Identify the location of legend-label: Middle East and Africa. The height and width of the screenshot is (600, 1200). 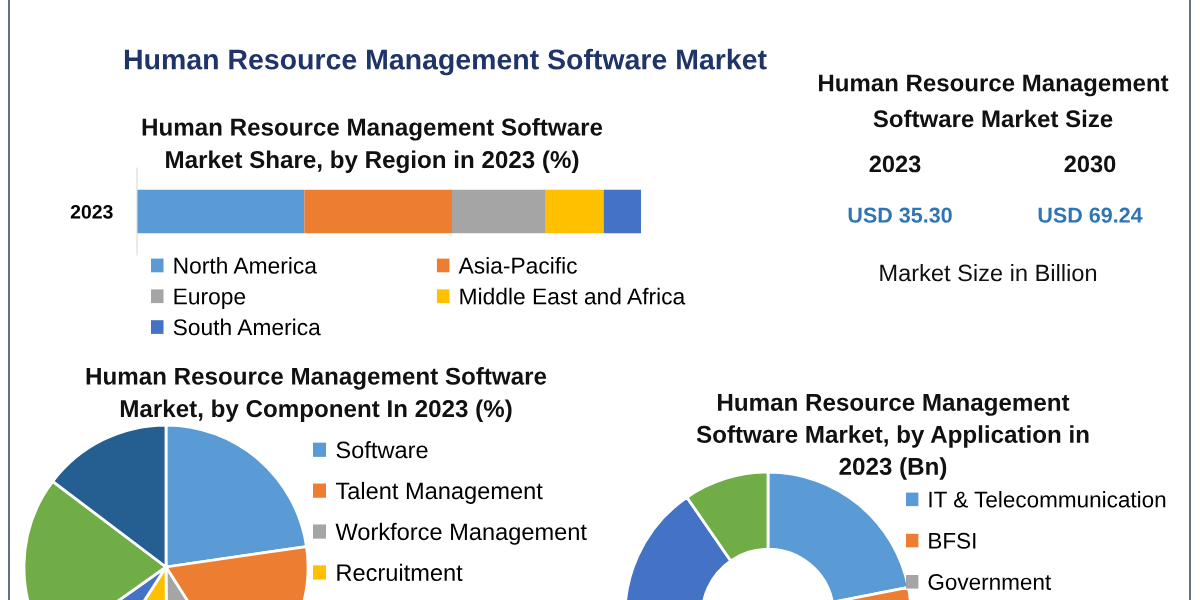
(573, 296).